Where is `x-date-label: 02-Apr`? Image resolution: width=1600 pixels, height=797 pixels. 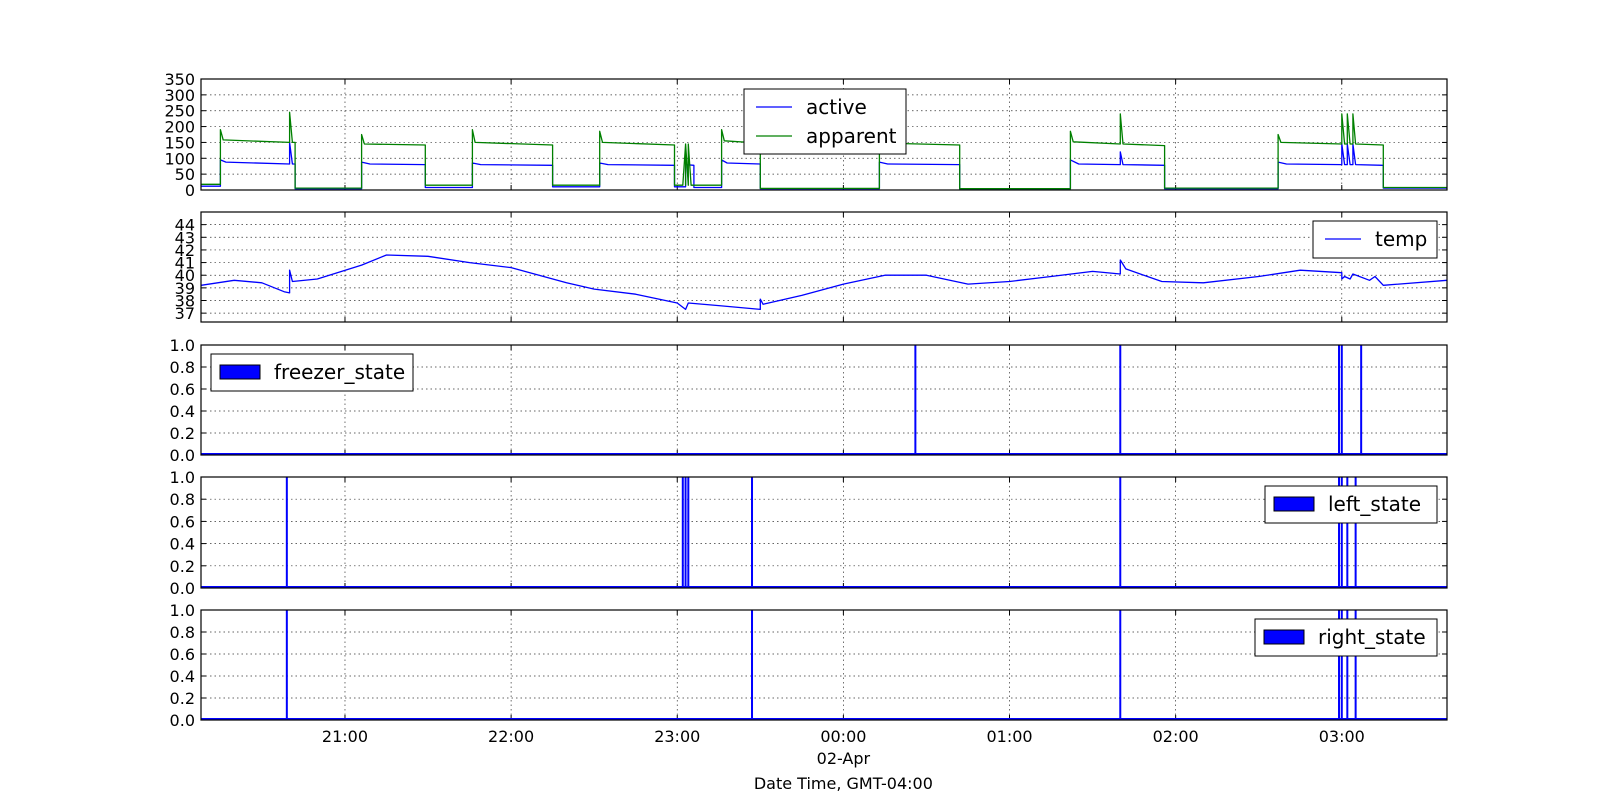 x-date-label: 02-Apr is located at coordinates (844, 758).